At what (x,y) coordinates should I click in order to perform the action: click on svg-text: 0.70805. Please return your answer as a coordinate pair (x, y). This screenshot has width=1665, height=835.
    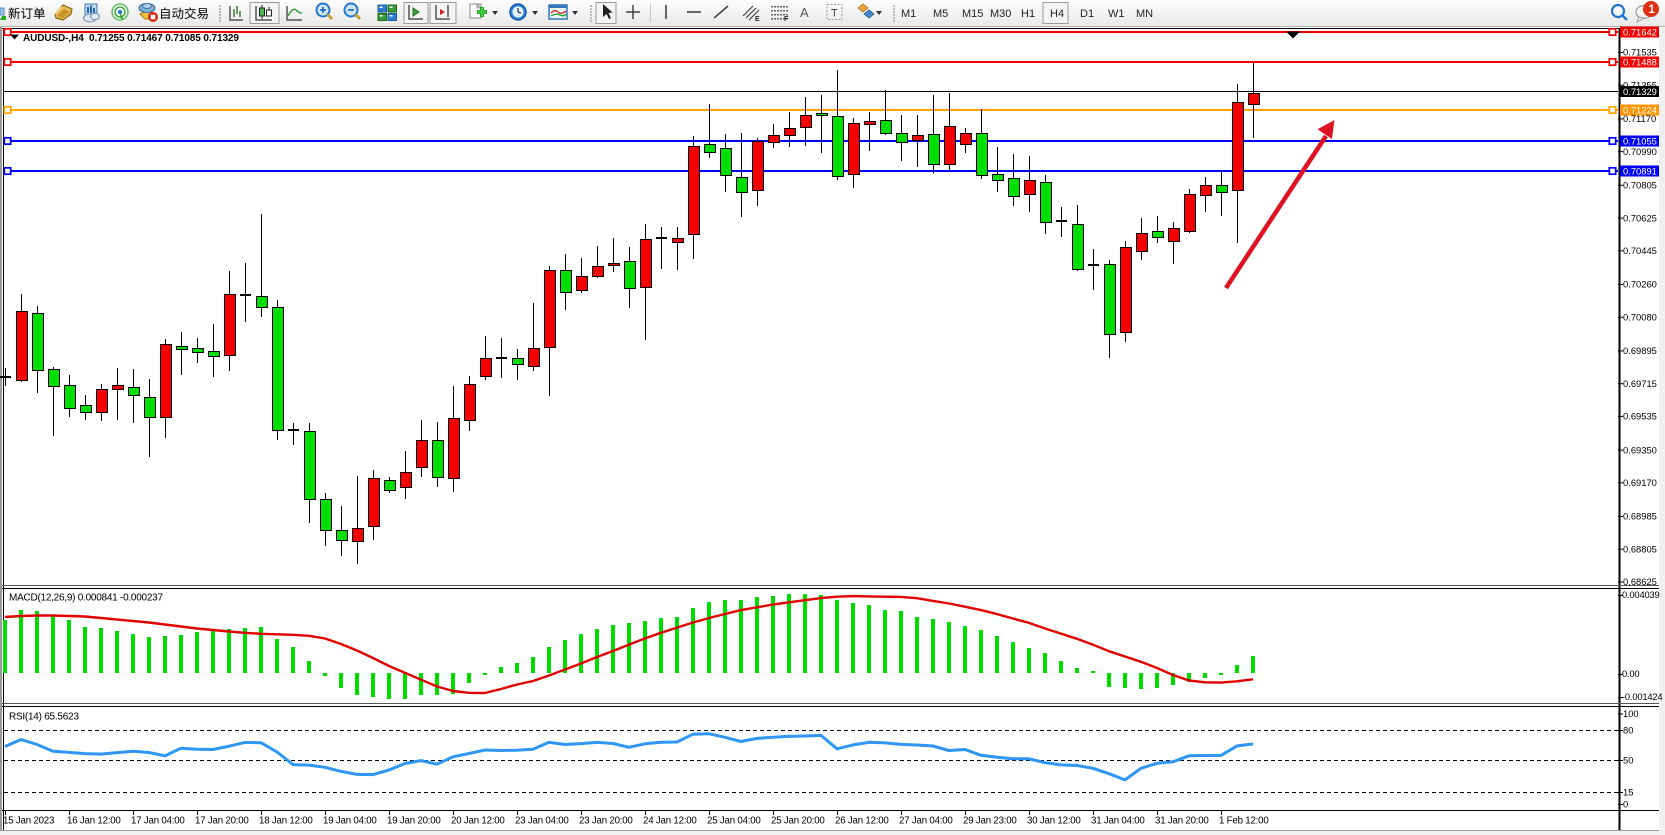
    Looking at the image, I should click on (1640, 185).